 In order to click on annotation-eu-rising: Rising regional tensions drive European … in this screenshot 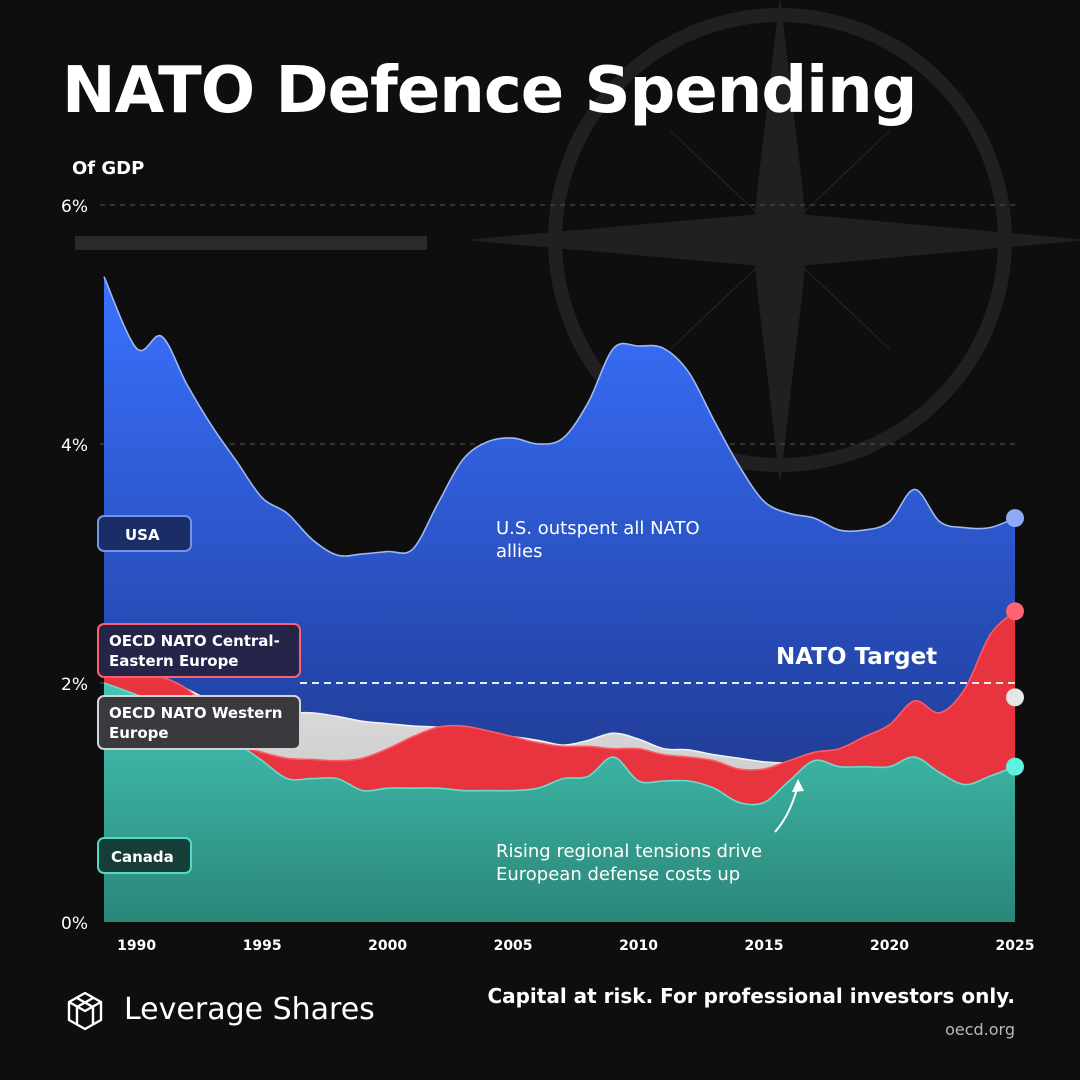, I will do `click(629, 863)`.